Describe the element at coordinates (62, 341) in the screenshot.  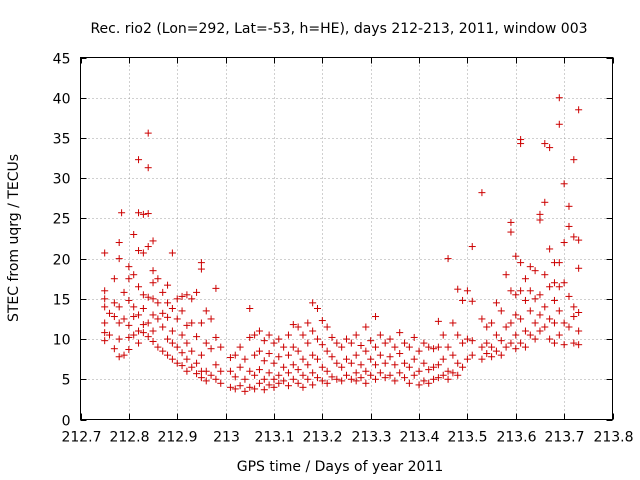
I see `y-tick-label: 10` at that location.